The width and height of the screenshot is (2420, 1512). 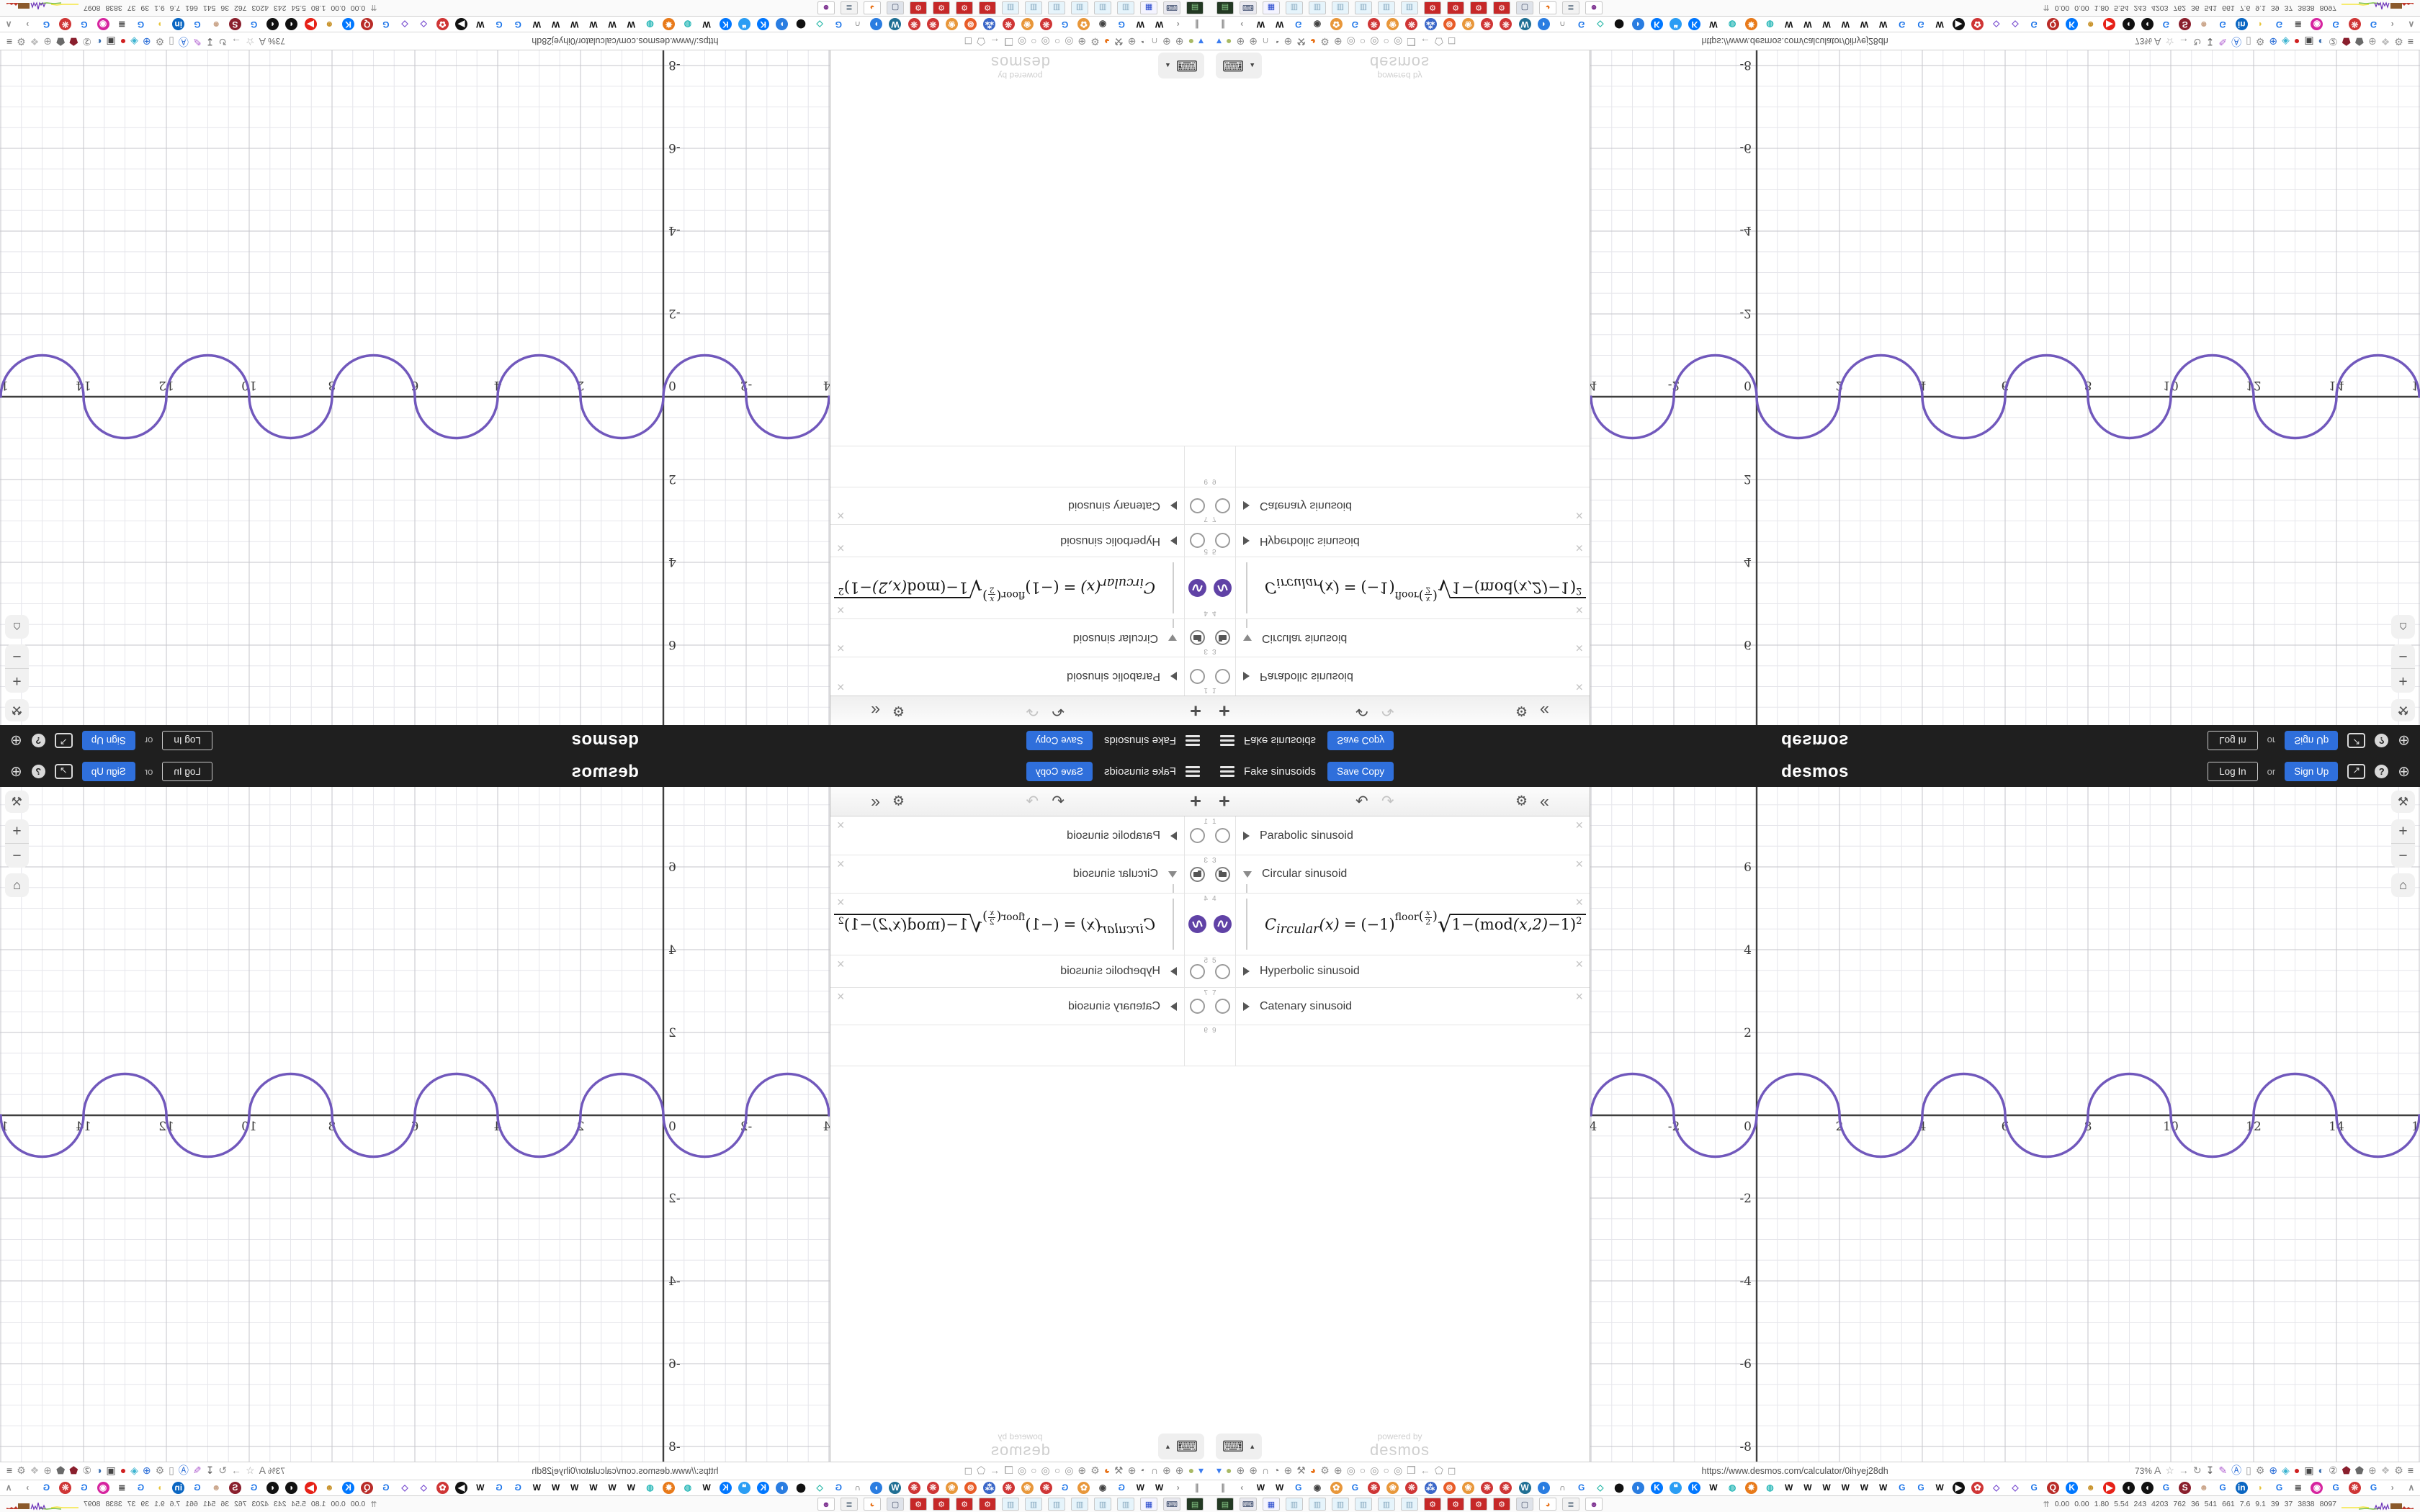 What do you see at coordinates (280, 8) in the screenshot?
I see `monitor-value: 243` at bounding box center [280, 8].